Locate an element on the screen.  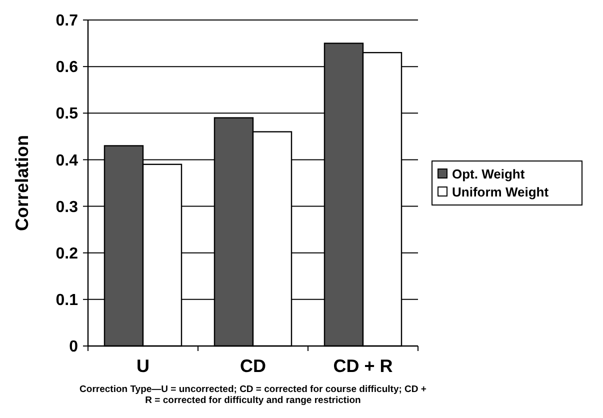
x-tick-label: CD + R is located at coordinates (363, 366).